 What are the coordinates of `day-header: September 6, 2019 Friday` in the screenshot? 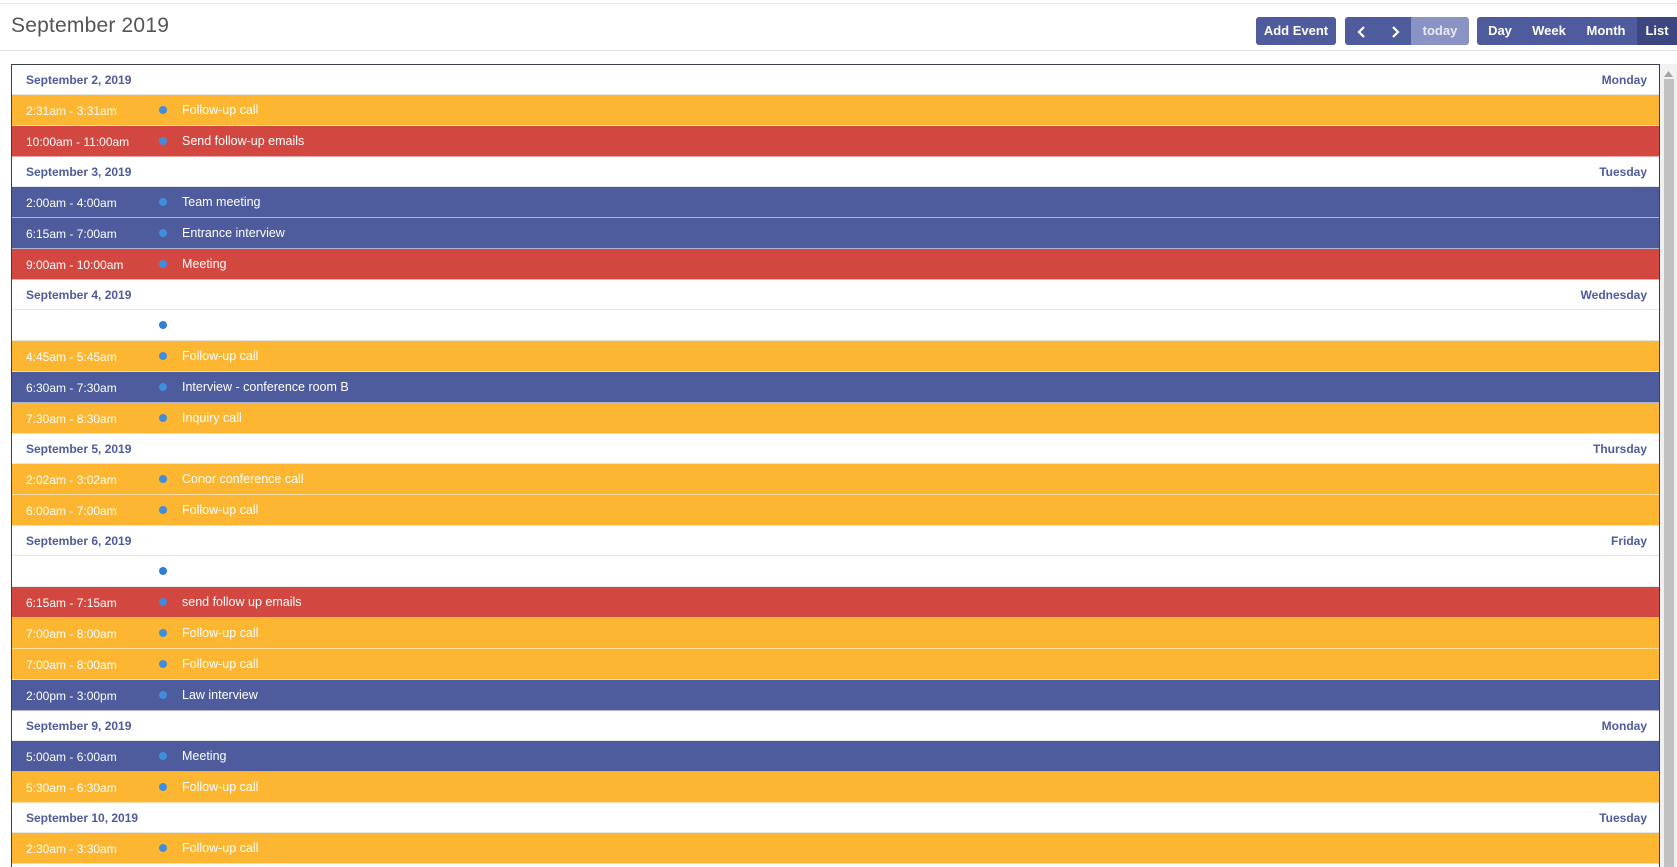 It's located at (835, 541).